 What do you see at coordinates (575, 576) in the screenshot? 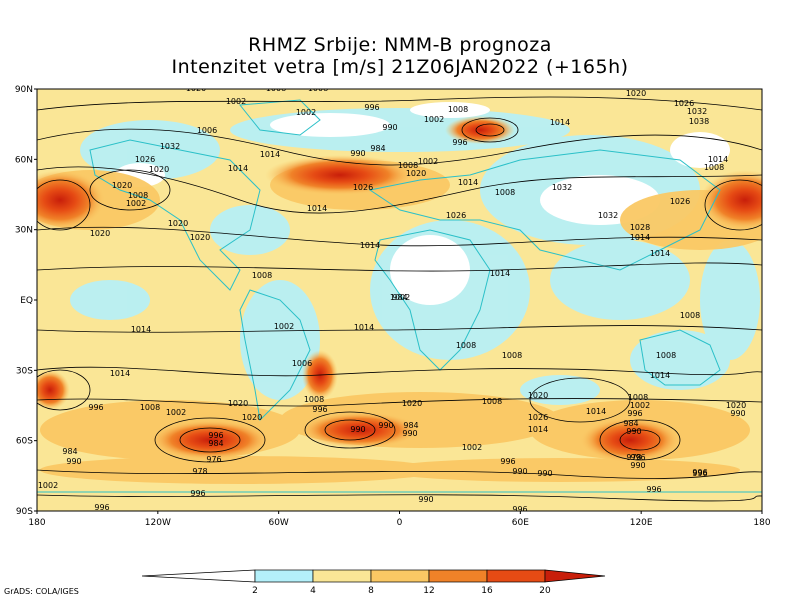
I see `colorbar-arrow-right` at bounding box center [575, 576].